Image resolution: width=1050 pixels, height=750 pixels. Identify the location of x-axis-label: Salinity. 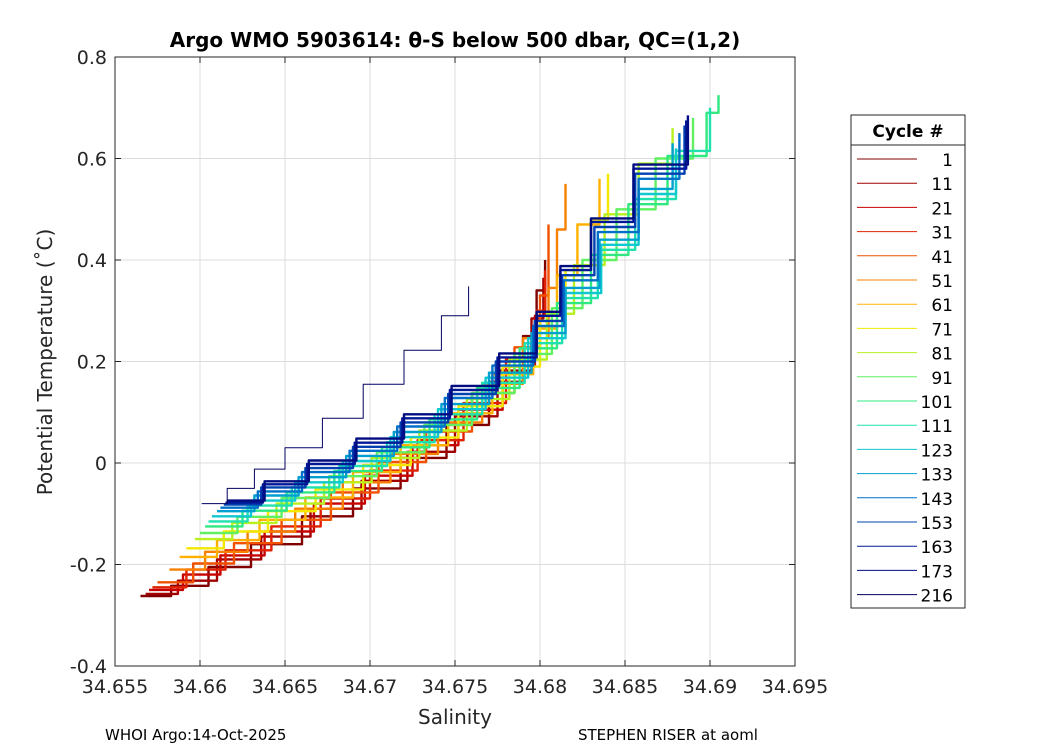
(455, 717).